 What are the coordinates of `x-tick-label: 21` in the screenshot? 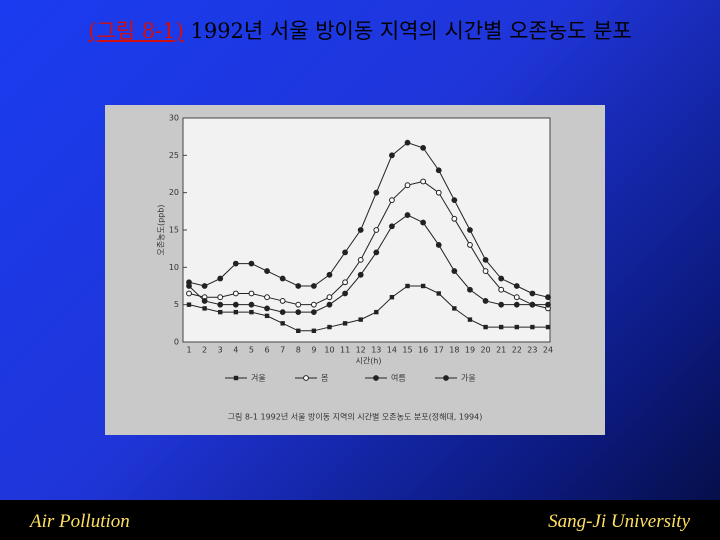 It's located at (501, 350).